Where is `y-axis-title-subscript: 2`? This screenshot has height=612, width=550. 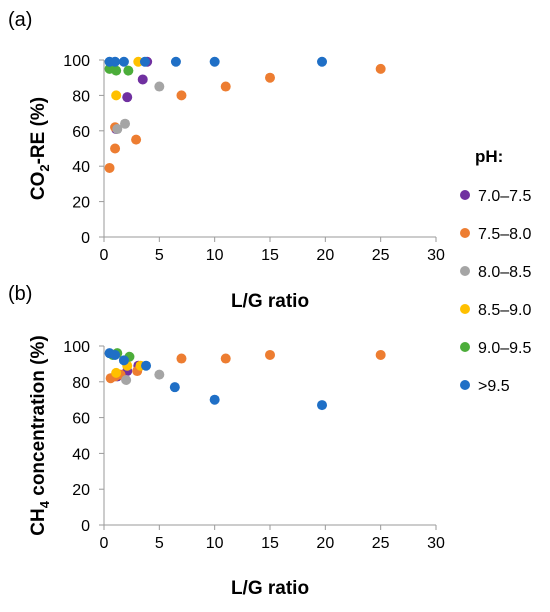 y-axis-title-subscript: 2 is located at coordinates (44, 167).